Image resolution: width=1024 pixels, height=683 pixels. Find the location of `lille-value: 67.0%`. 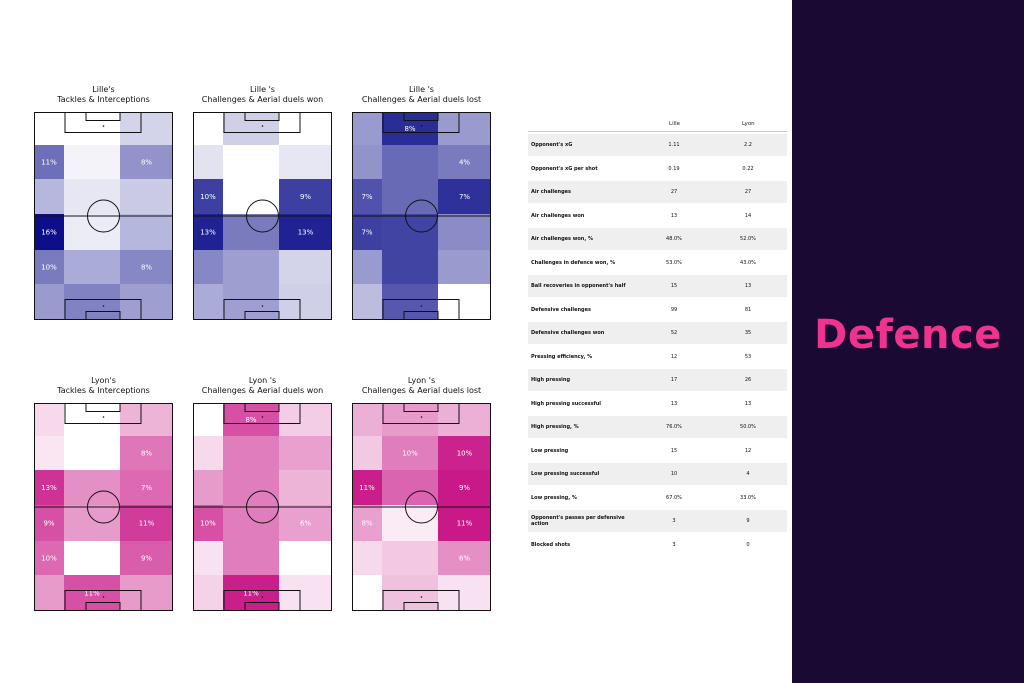

lille-value: 67.0% is located at coordinates (674, 497).